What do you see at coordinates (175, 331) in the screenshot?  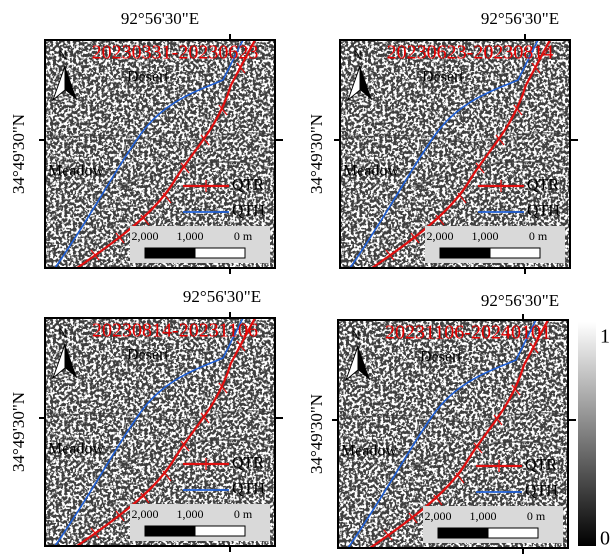 I see `panel-title: 20230814-20231106` at bounding box center [175, 331].